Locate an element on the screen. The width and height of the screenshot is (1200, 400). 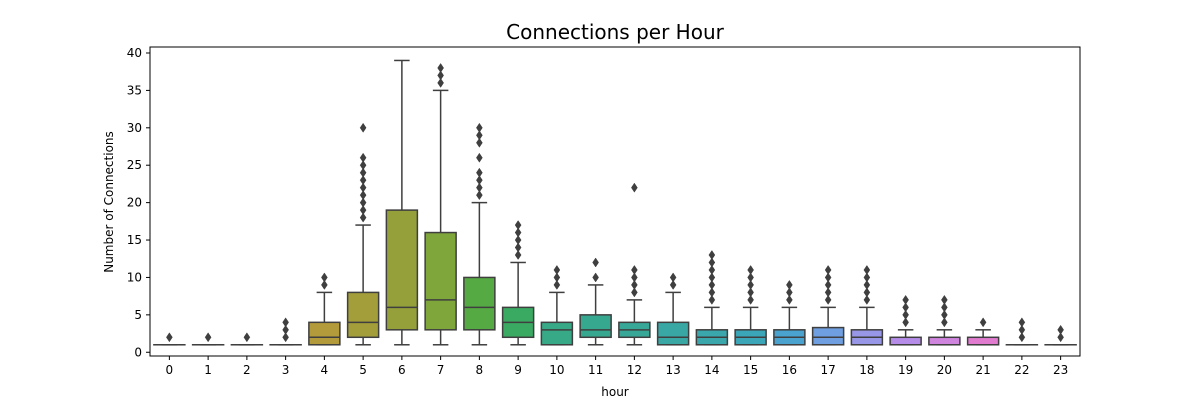
x-tick-label: 1 is located at coordinates (208, 370).